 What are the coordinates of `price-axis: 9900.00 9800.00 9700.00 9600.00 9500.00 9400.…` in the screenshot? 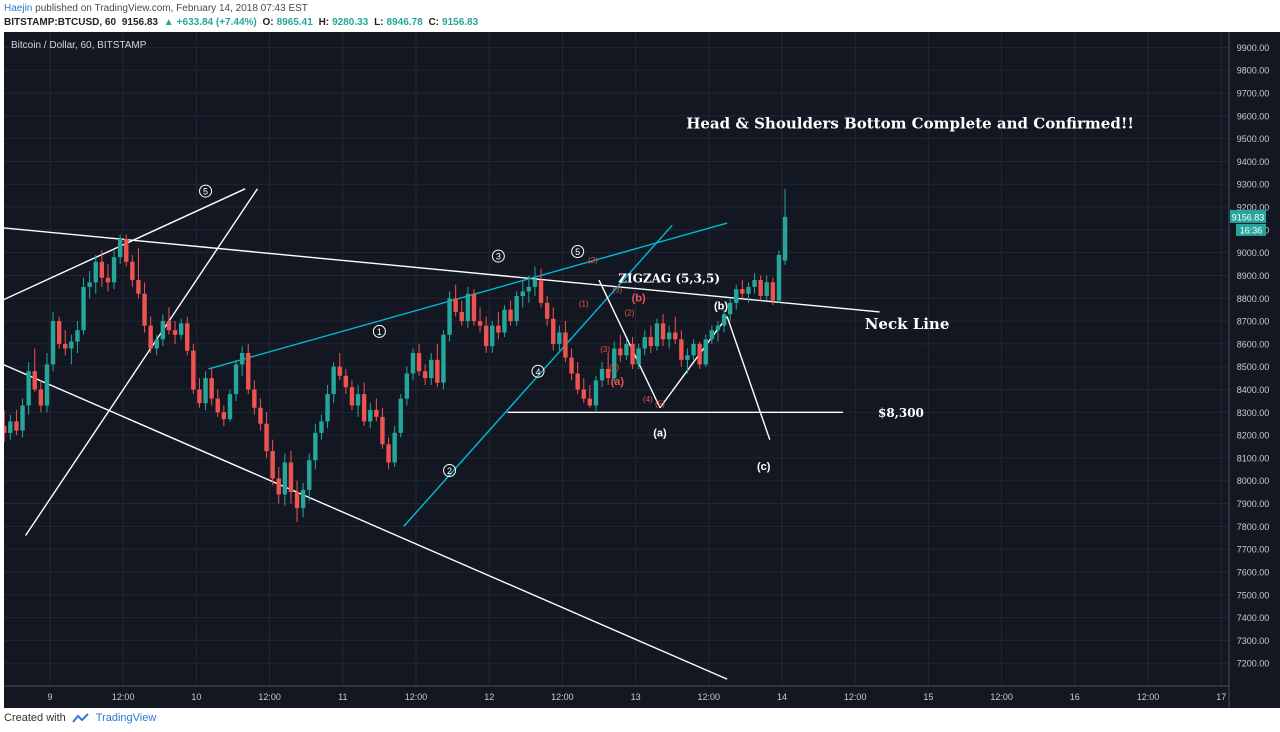 It's located at (1249, 356).